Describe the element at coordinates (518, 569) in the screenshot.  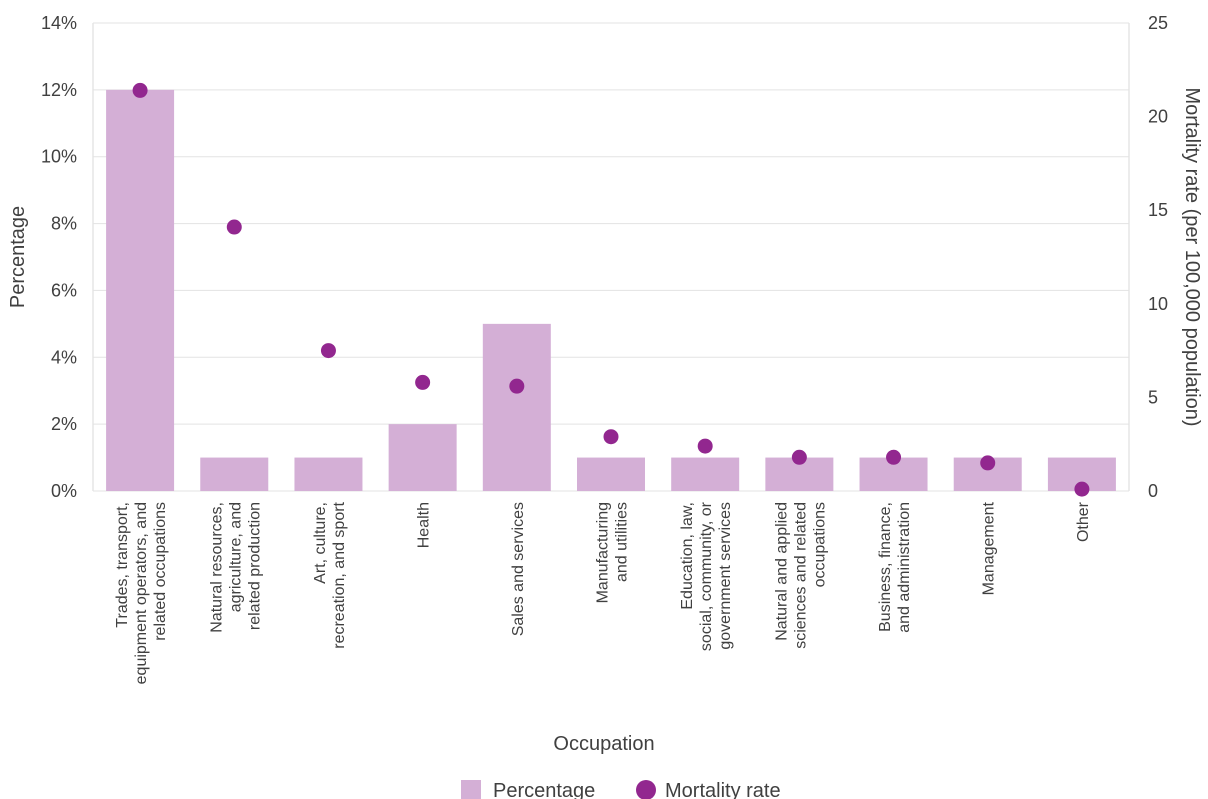
I see `category-label: Sales and services` at that location.